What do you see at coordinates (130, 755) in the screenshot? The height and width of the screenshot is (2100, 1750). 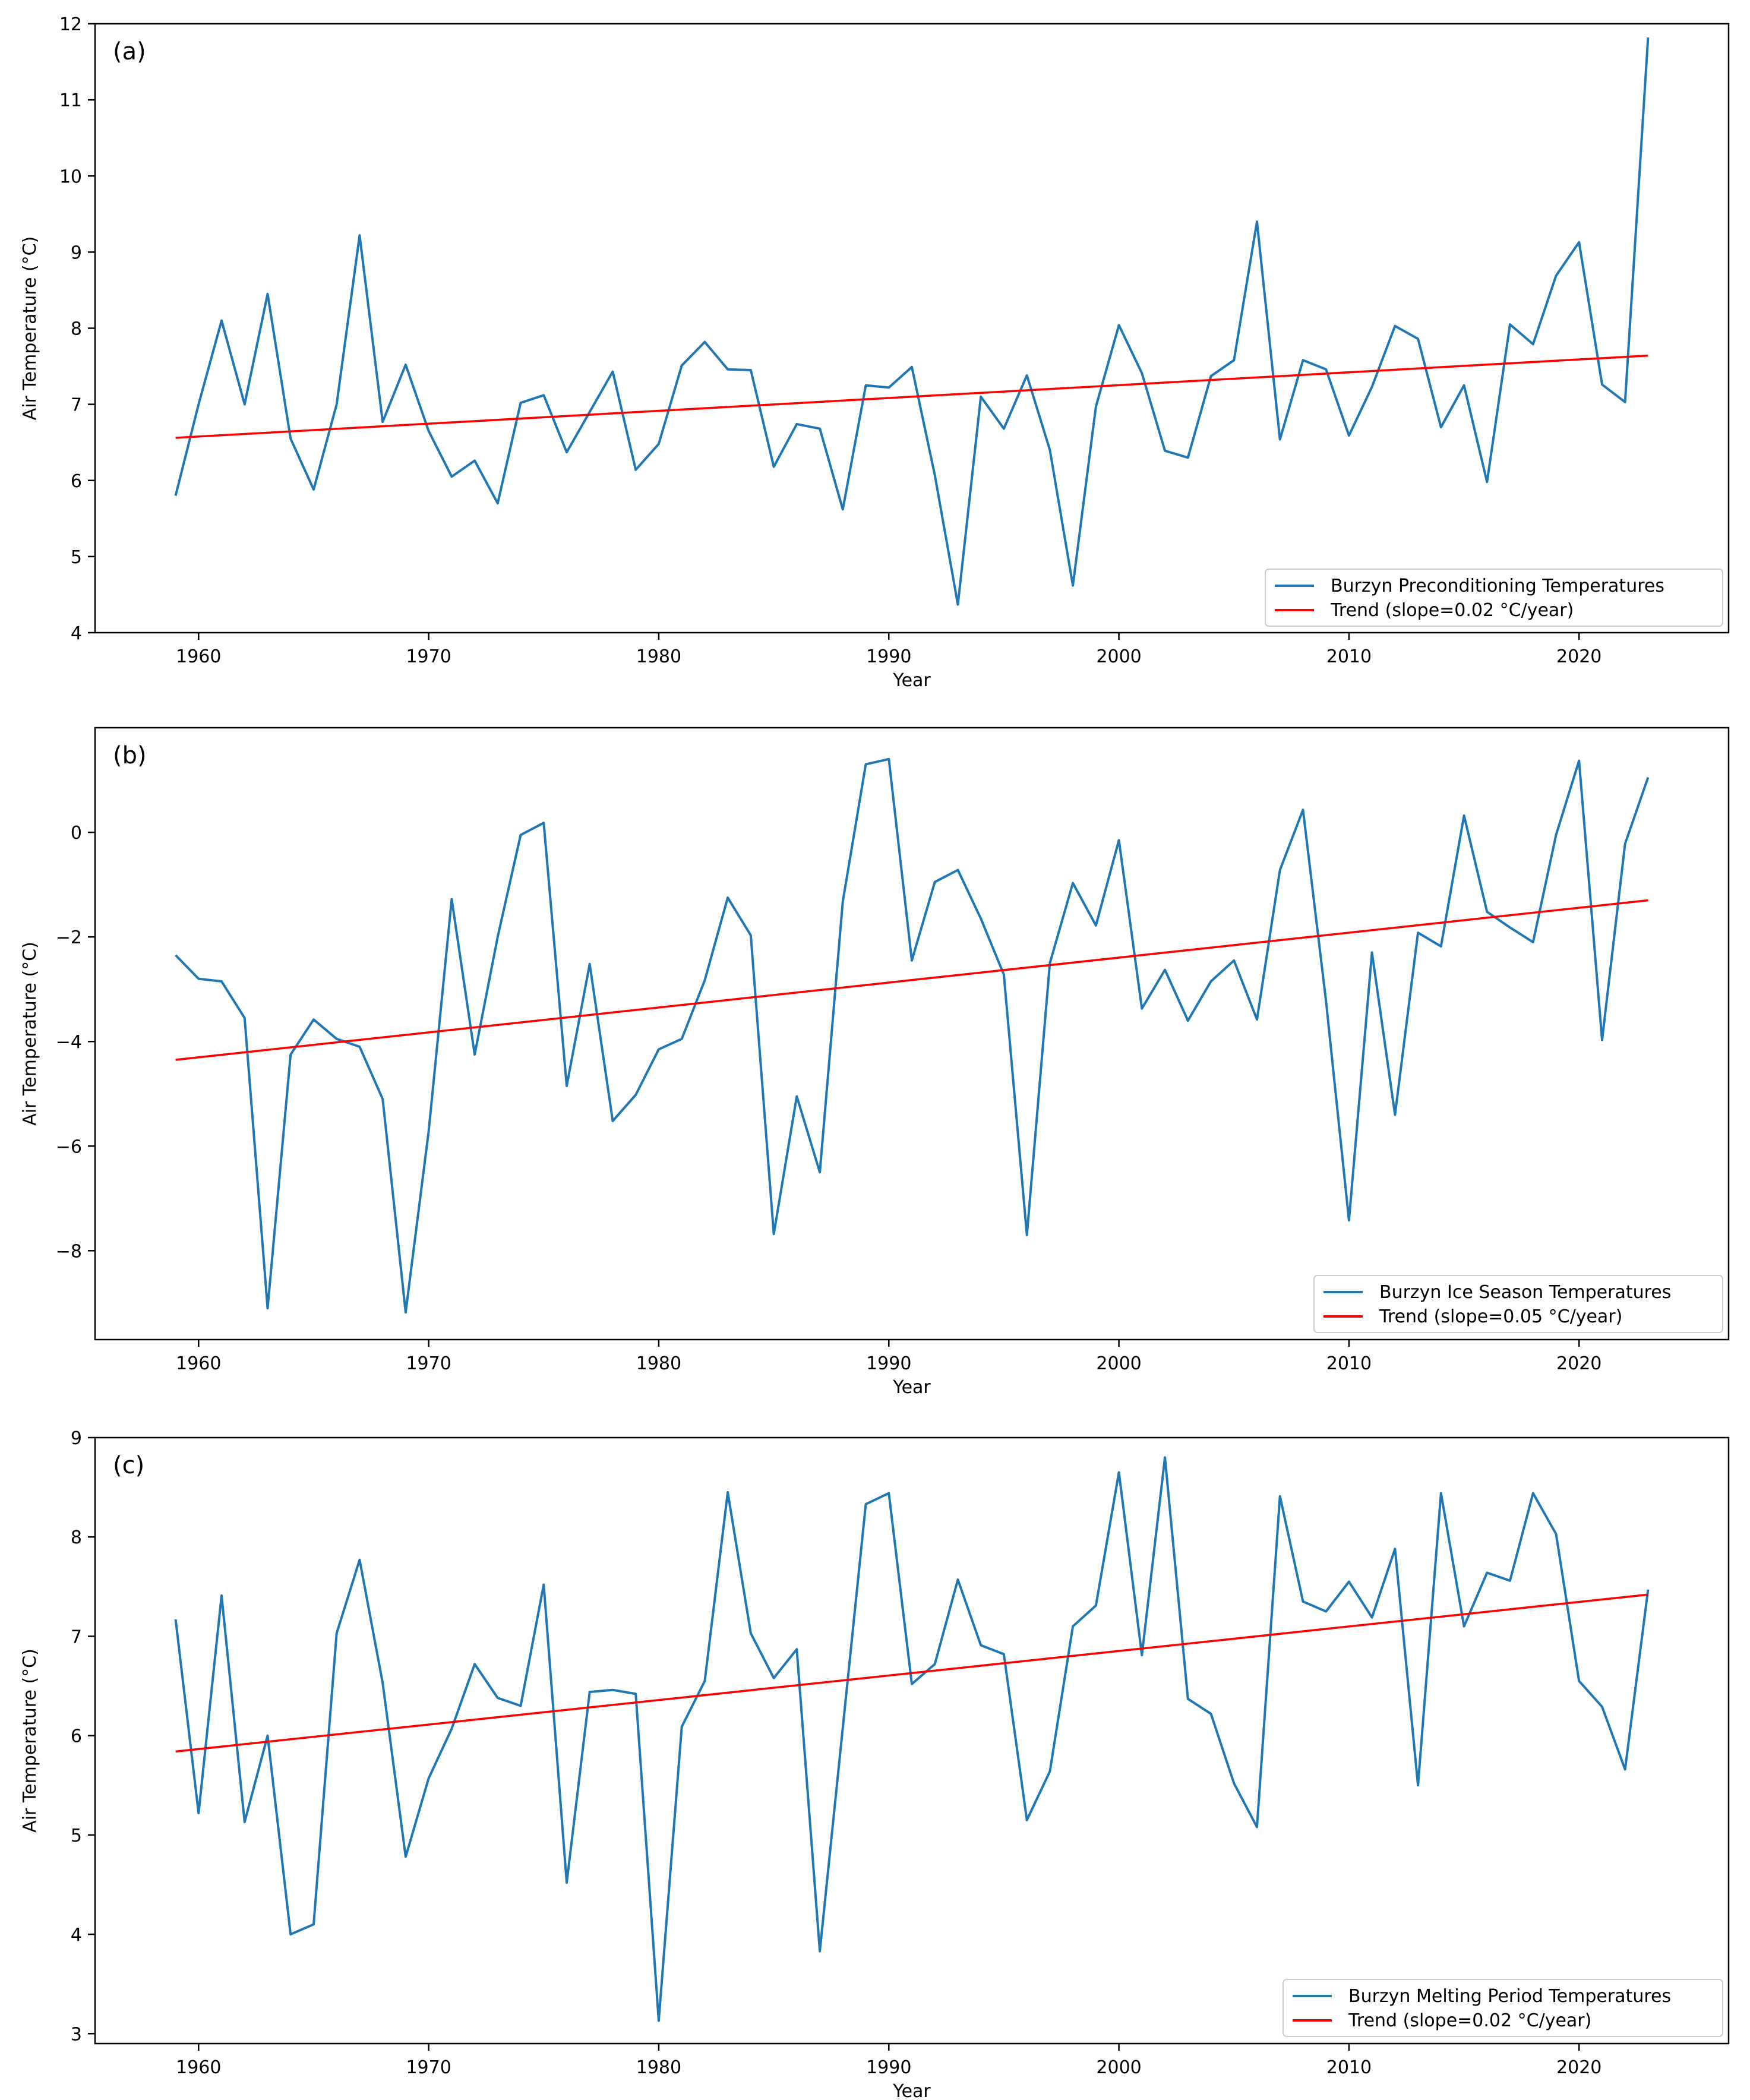 I see `panel-label: (b)` at bounding box center [130, 755].